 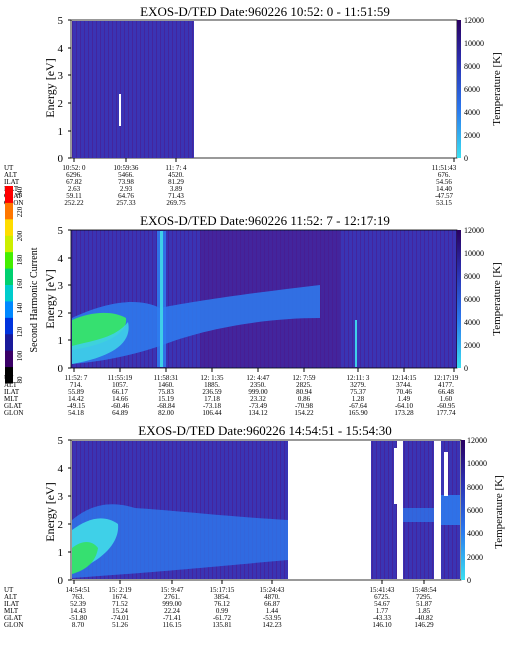 I want to click on orbit-value: 1.85, so click(x=424, y=611).